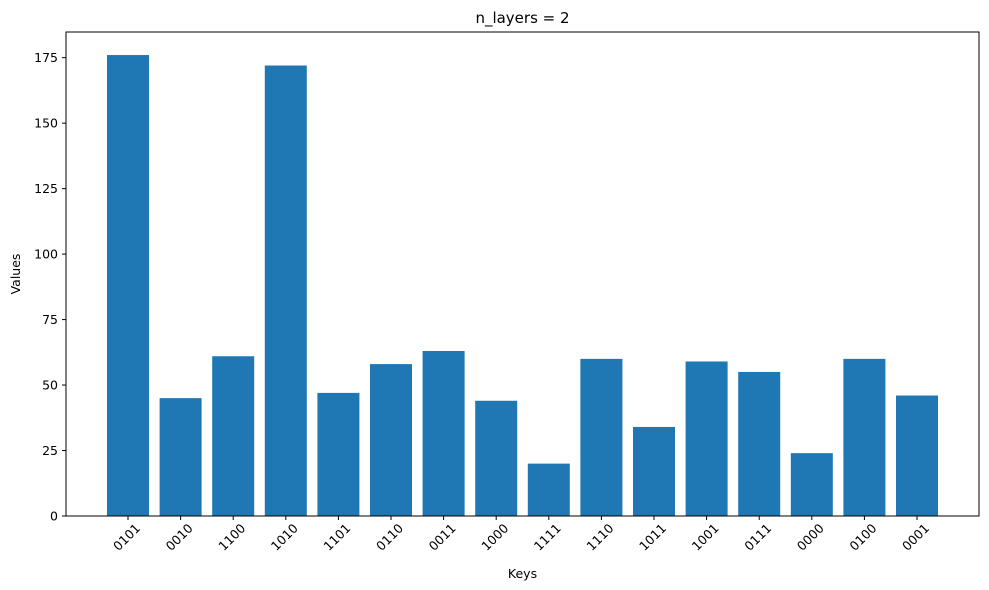 This screenshot has width=989, height=590. I want to click on y-tick-label: 0, so click(54, 516).